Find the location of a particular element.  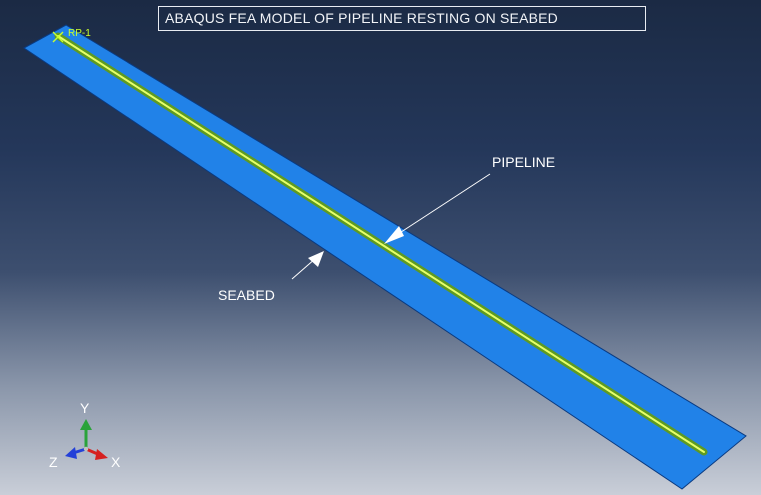

pipeline-arrow is located at coordinates (437, 208).